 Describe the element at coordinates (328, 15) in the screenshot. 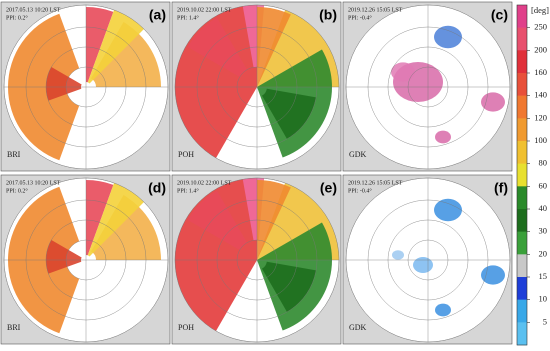

I see `panel-label: (b)` at that location.